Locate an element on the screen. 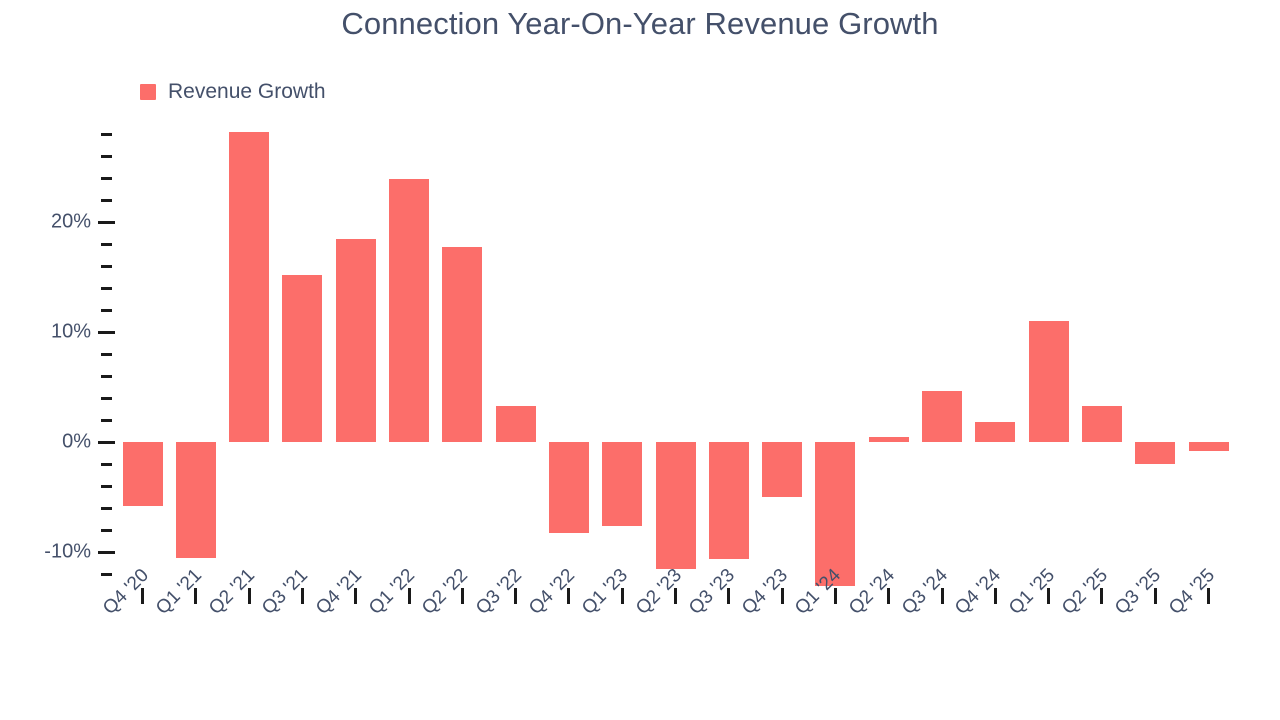 The width and height of the screenshot is (1280, 720). x-axis-label: Q3 '24 is located at coordinates (925, 591).